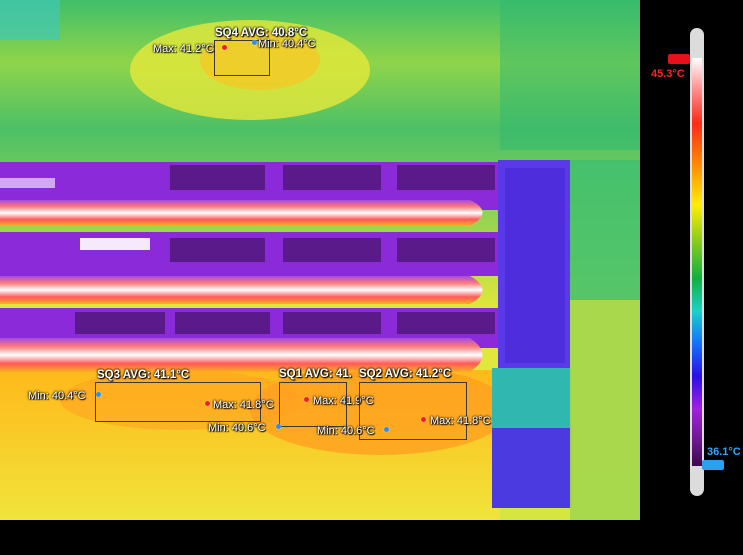 This screenshot has width=743, height=555. I want to click on sq2-max-label: Max: 41.8°C, so click(460, 421).